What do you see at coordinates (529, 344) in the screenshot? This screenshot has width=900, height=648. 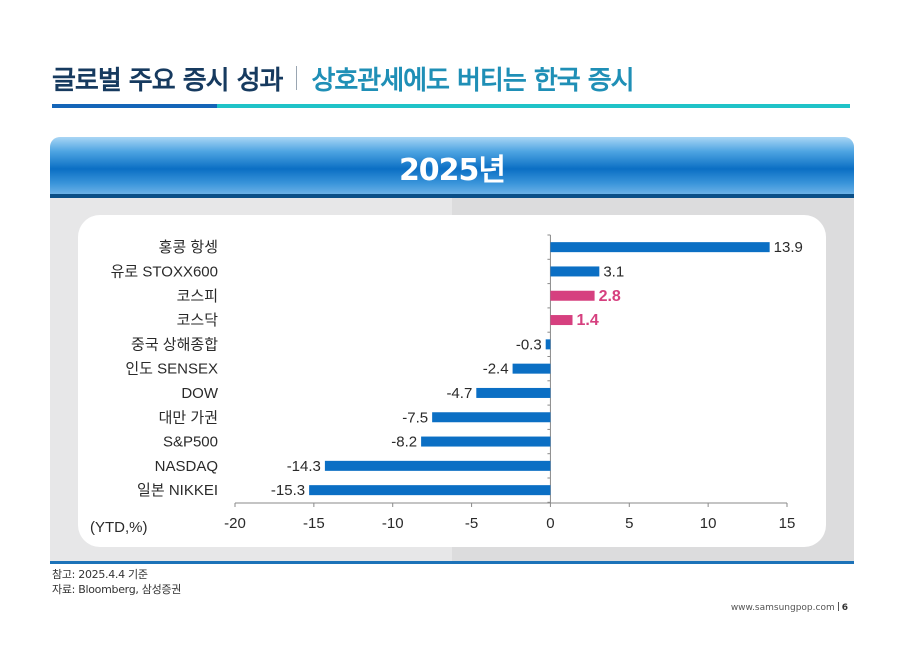 I see `data-label: -0.3` at bounding box center [529, 344].